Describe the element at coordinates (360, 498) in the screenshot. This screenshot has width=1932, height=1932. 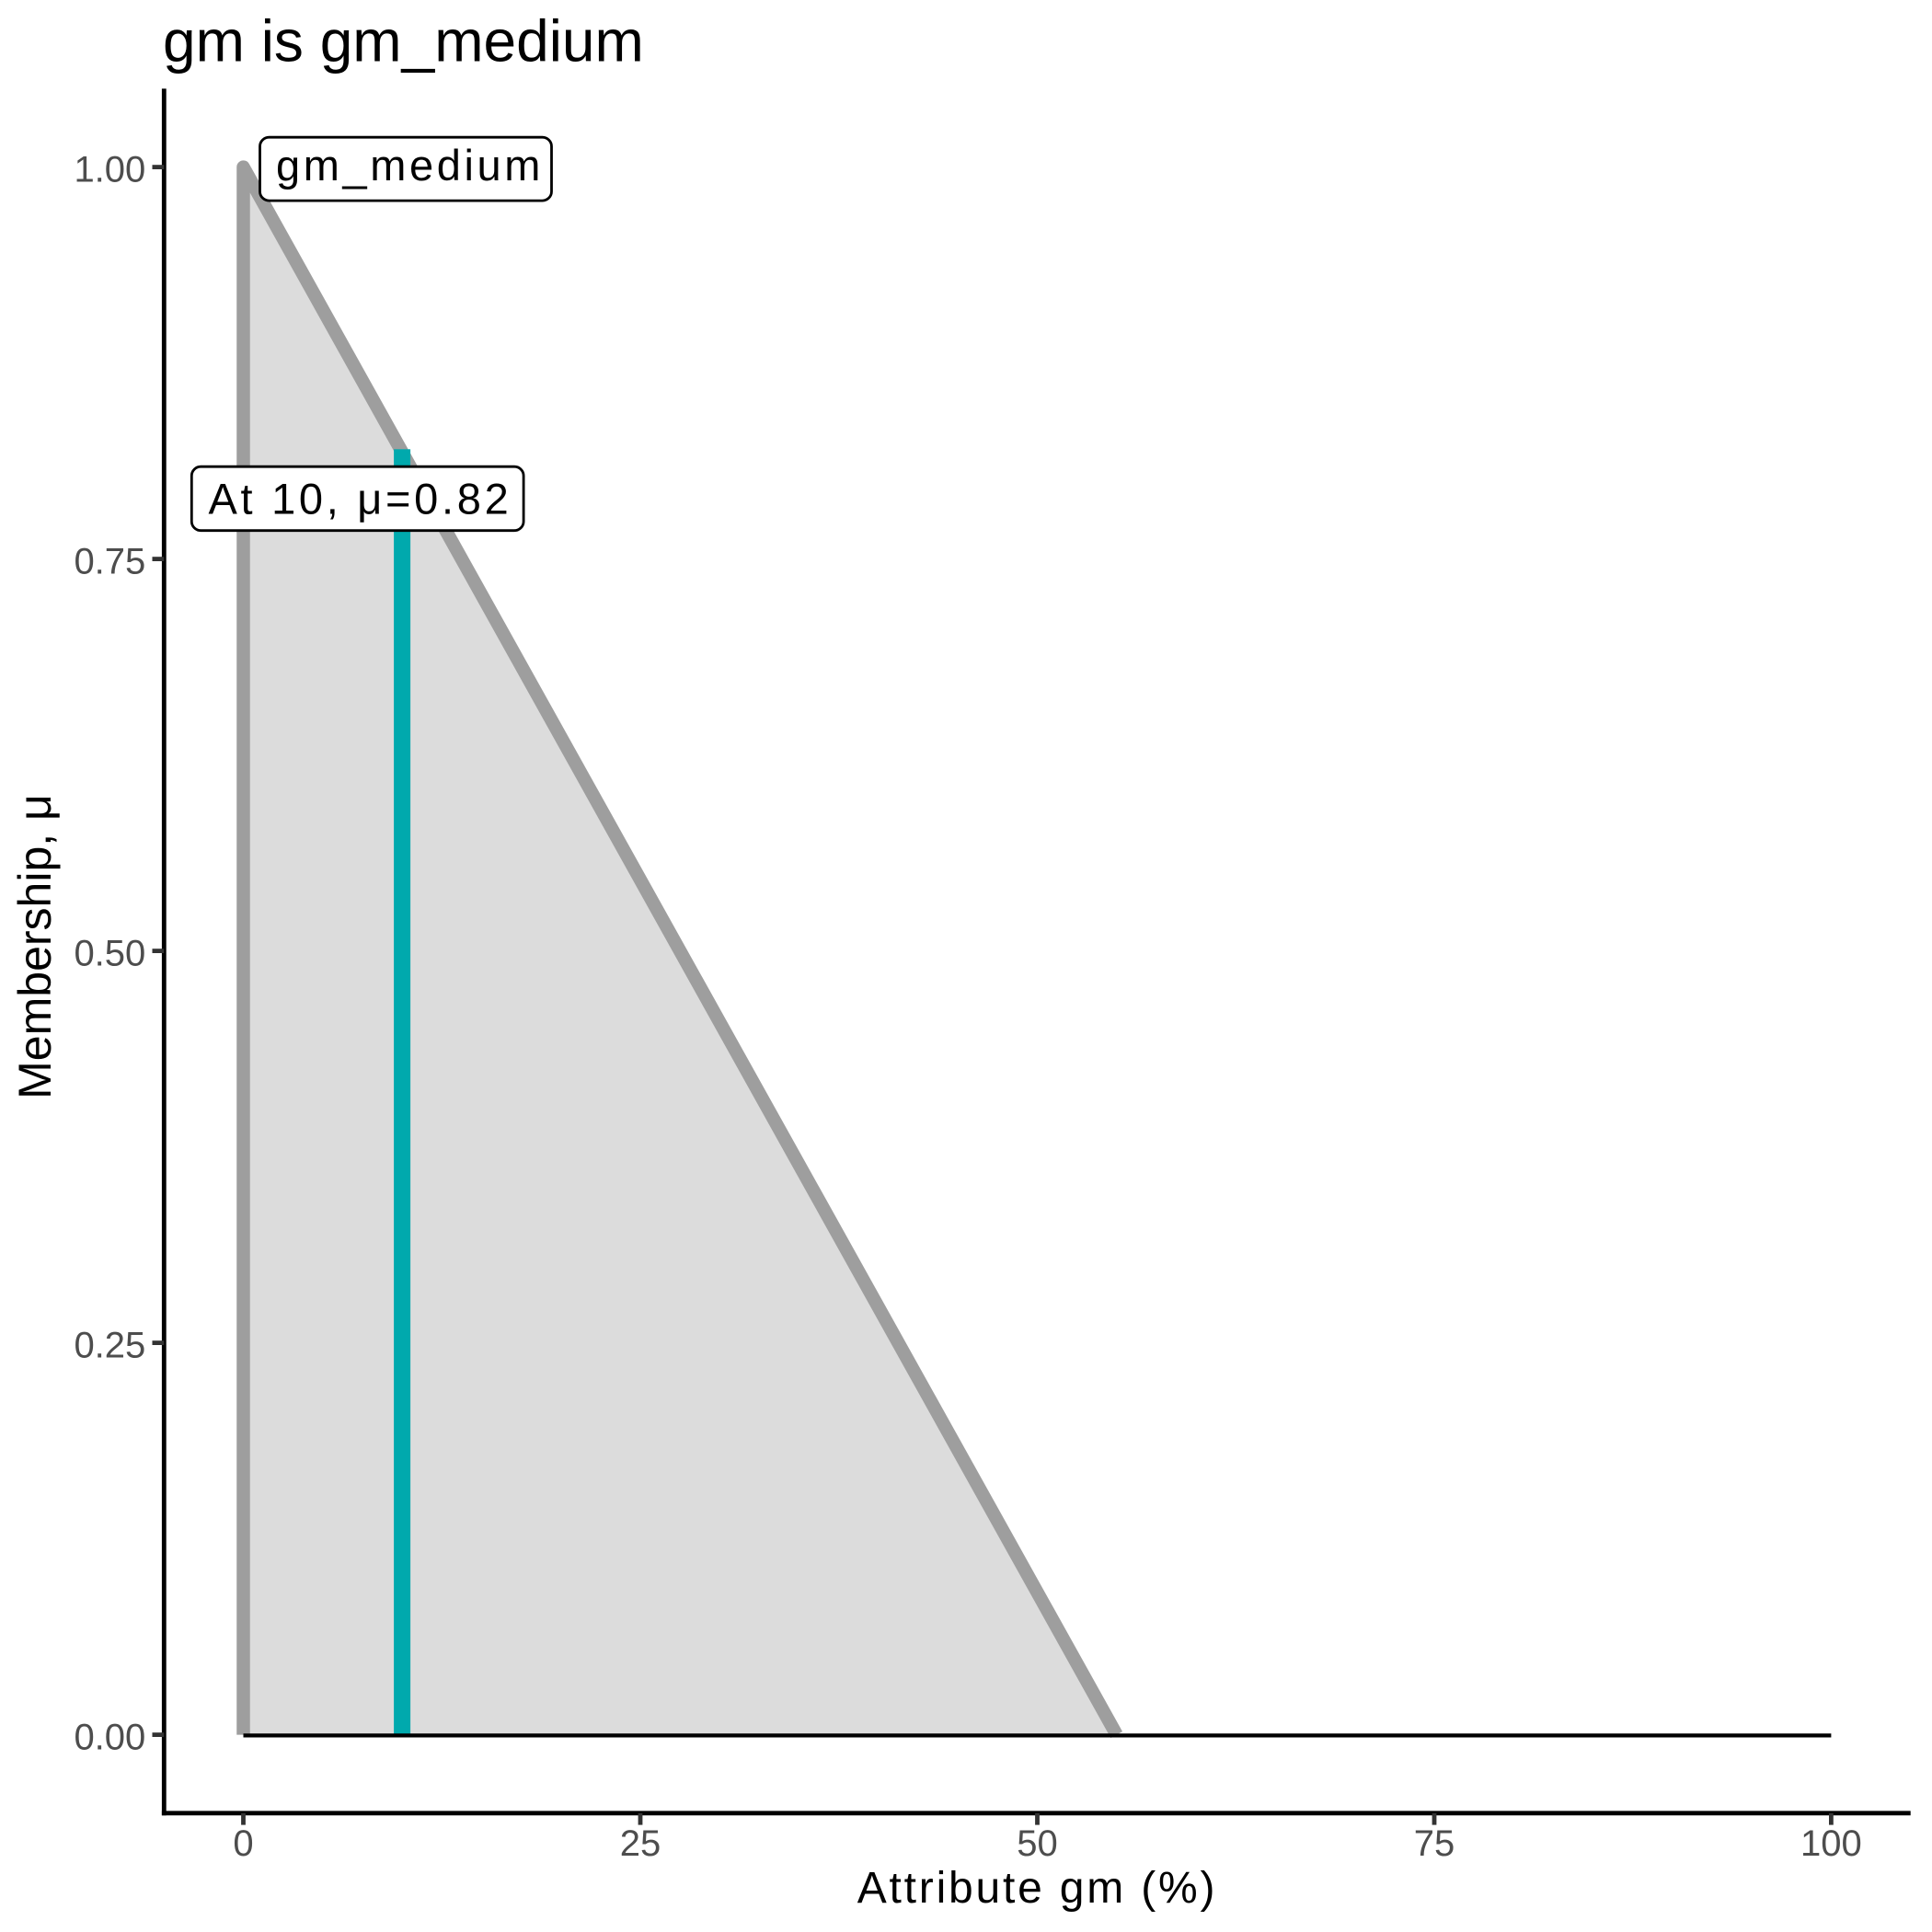
I see `svg-text: At 10, μ=0.82` at that location.